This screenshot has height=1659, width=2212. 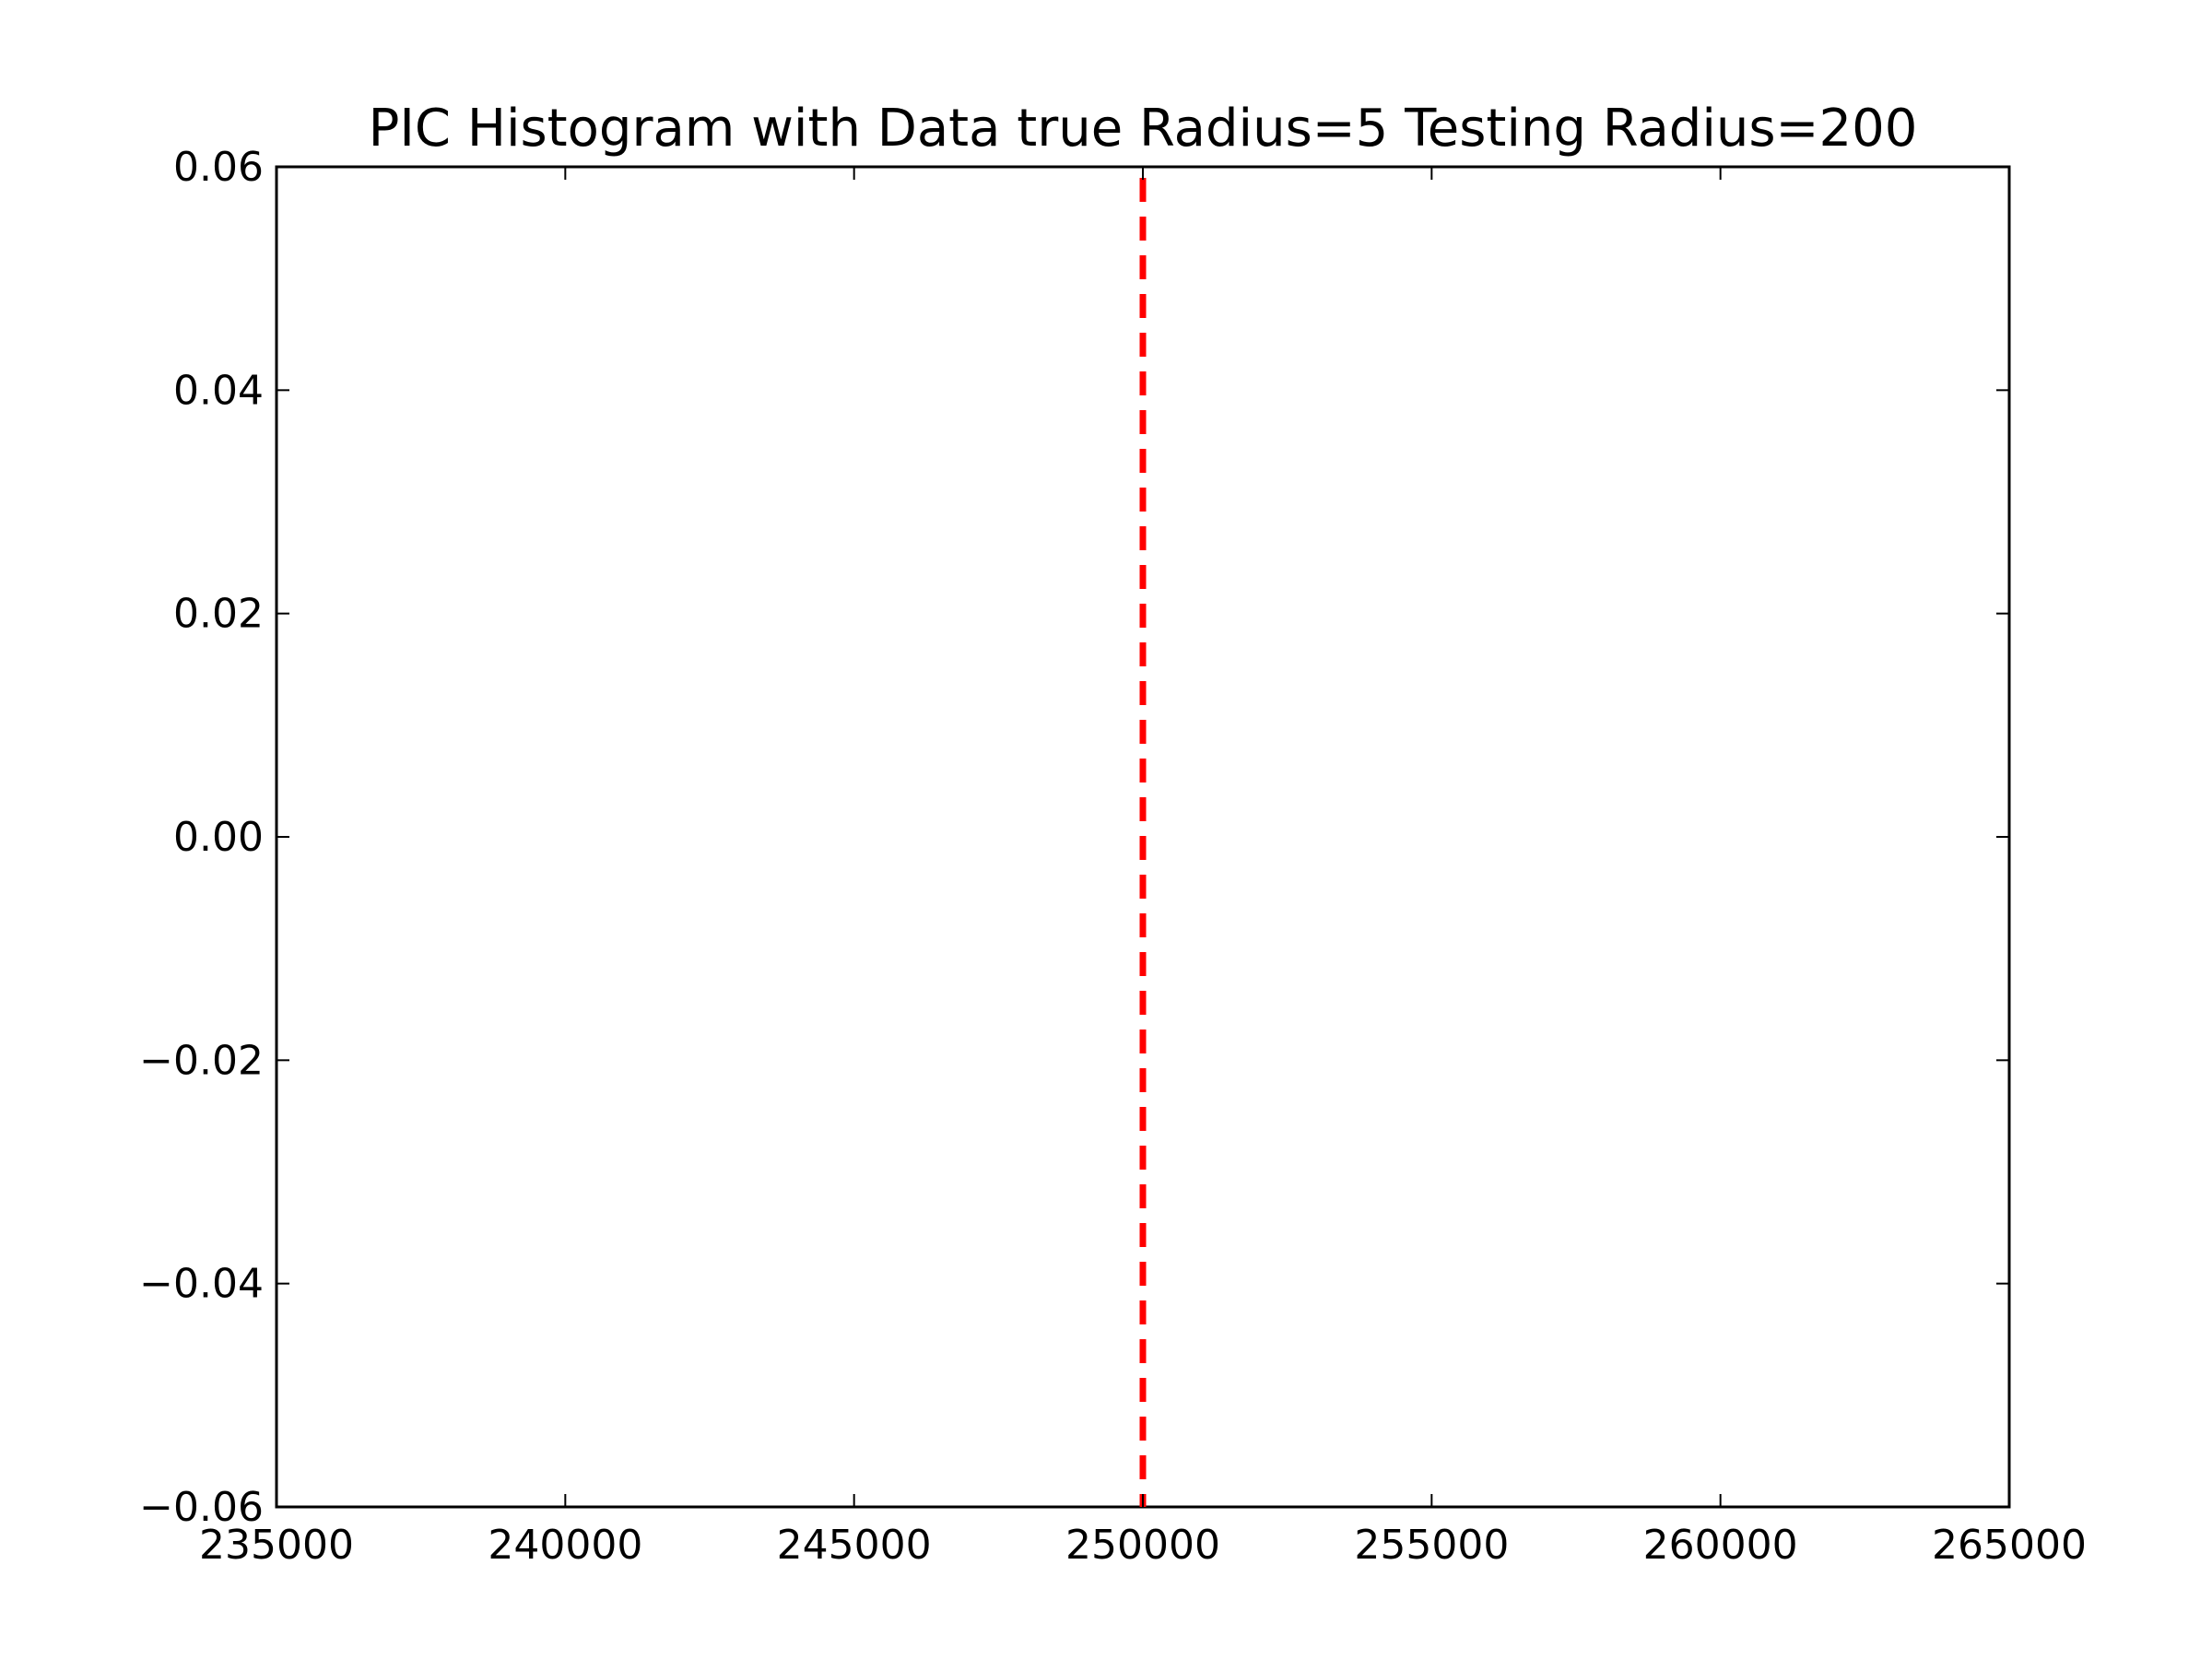 What do you see at coordinates (201, 1060) in the screenshot?
I see `y-tick-label-4: −0.02` at bounding box center [201, 1060].